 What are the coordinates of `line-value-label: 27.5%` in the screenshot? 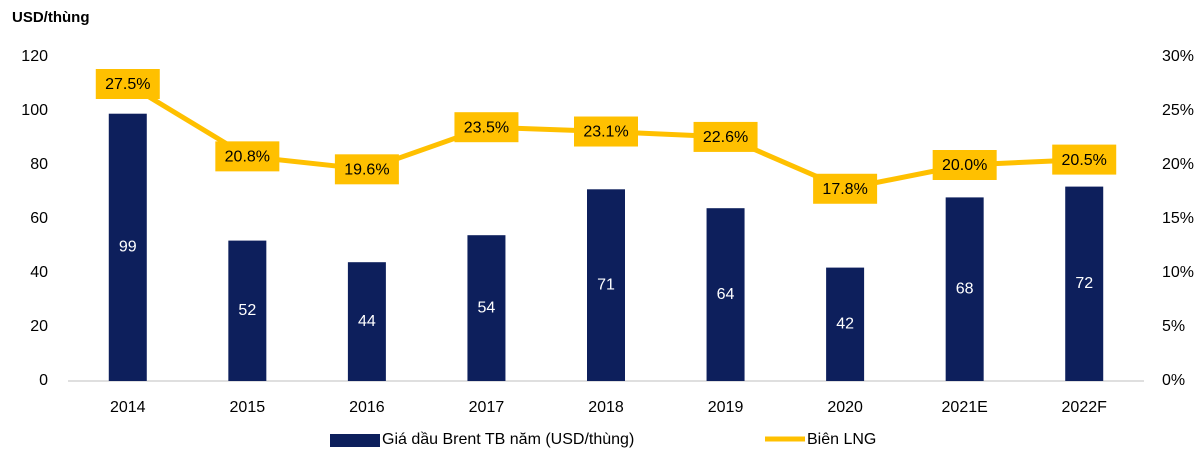 It's located at (127, 84).